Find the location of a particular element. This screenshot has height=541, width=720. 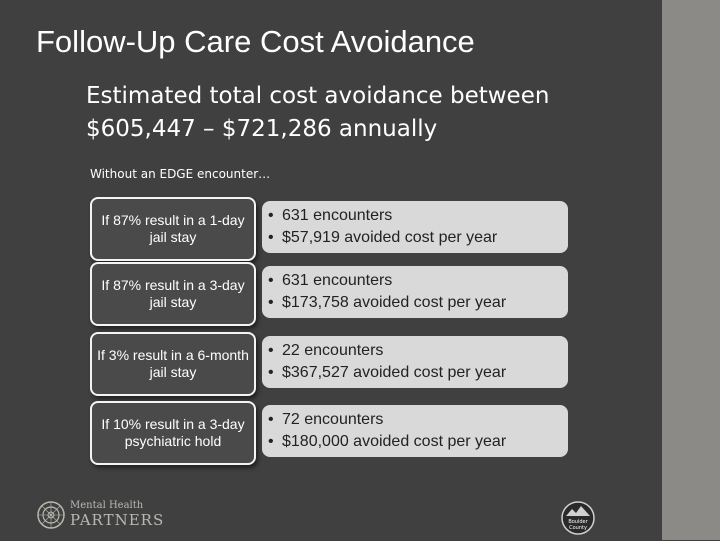

side-strip is located at coordinates (691, 270).